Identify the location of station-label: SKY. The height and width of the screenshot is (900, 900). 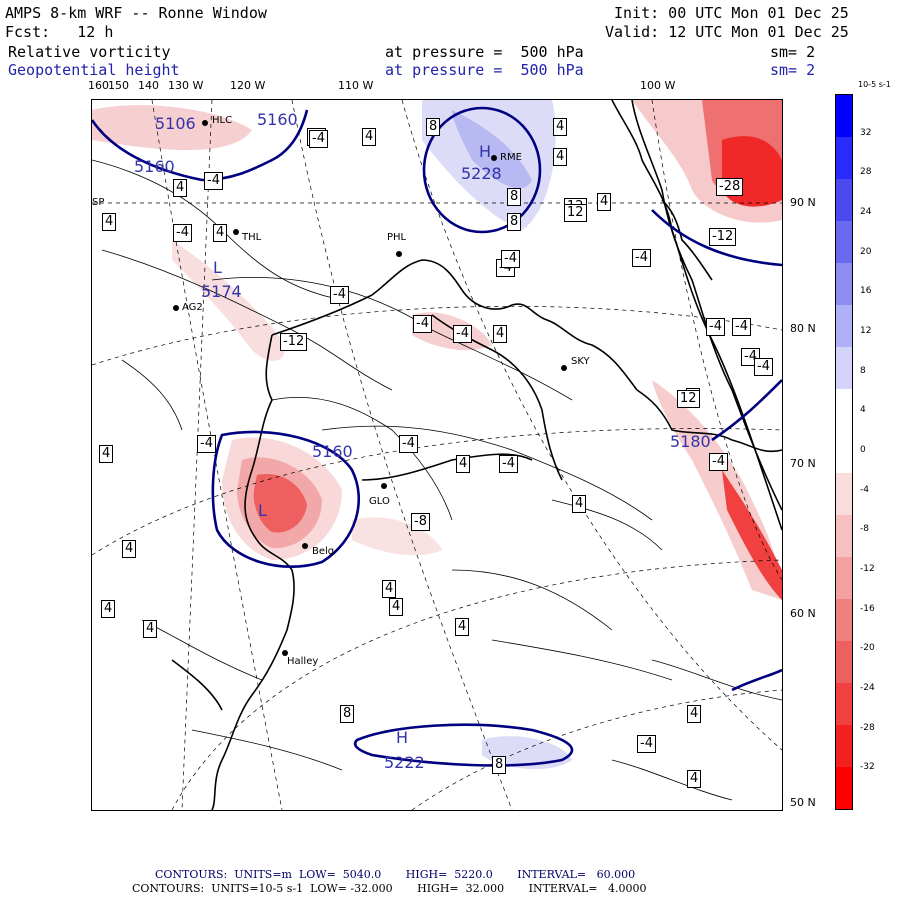
(580, 361).